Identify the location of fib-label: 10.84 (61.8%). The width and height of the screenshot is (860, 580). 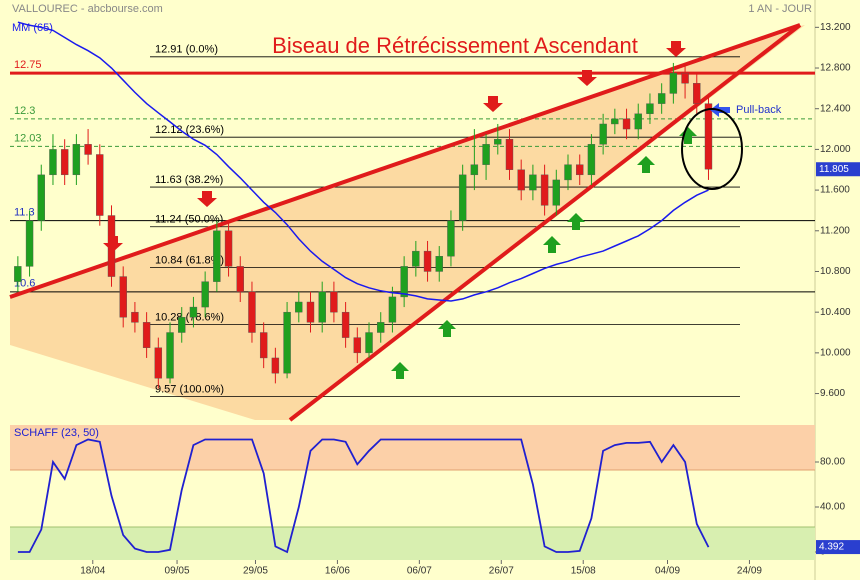
(189, 260).